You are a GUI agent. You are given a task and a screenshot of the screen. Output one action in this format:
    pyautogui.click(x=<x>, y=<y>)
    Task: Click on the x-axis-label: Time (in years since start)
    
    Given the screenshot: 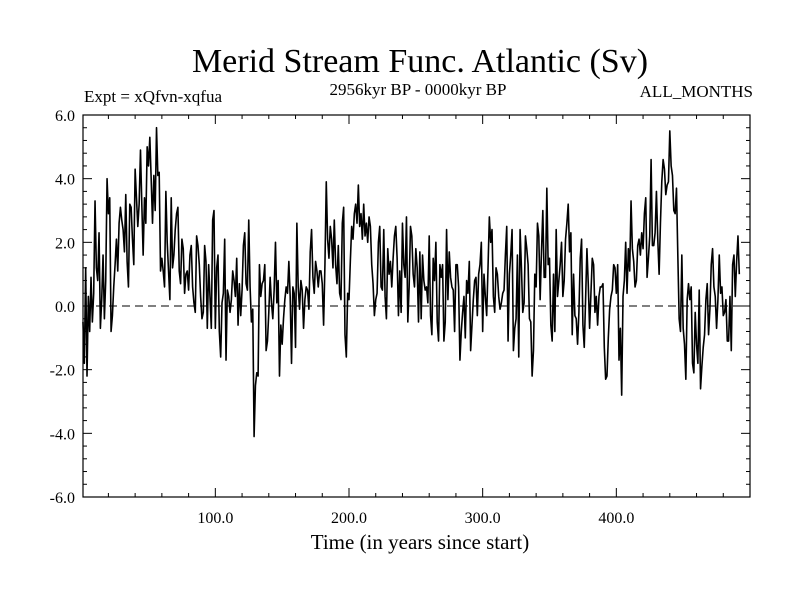 What is the action you would take?
    pyautogui.click(x=420, y=542)
    